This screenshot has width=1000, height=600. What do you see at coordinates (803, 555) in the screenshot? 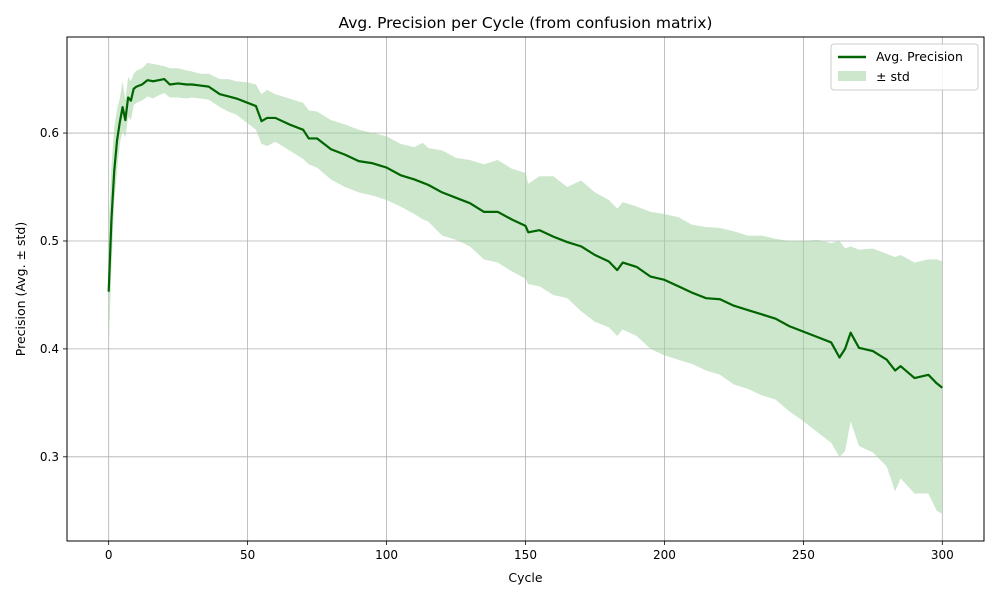
I see `x-tick-label: 250` at bounding box center [803, 555].